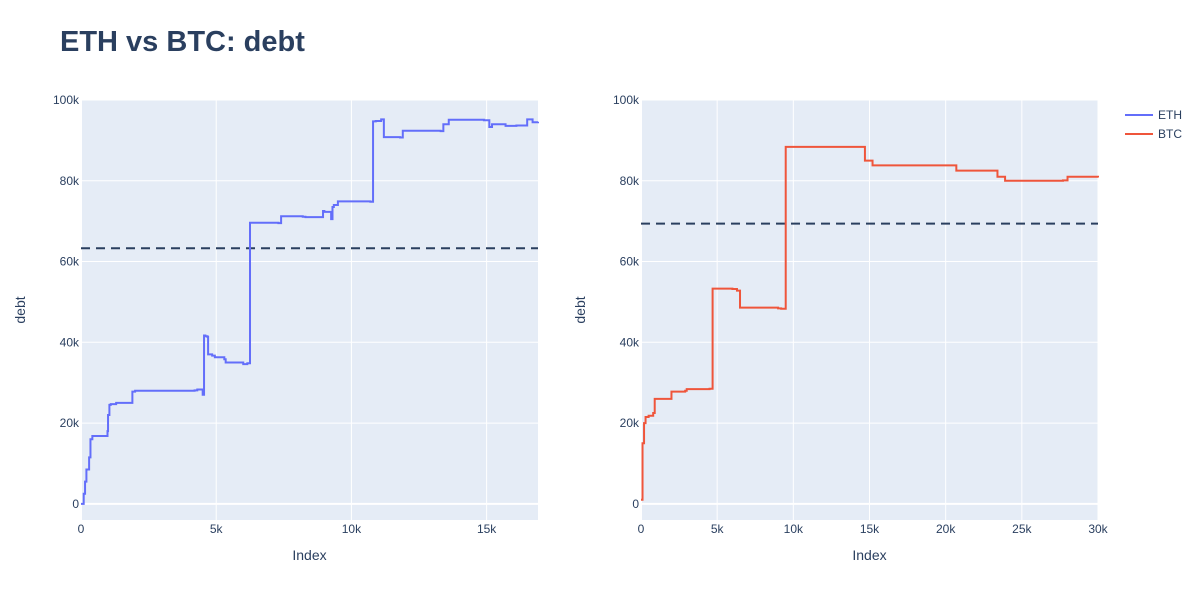 This screenshot has width=1201, height=604. I want to click on x-tick-label: 30k, so click(1098, 529).